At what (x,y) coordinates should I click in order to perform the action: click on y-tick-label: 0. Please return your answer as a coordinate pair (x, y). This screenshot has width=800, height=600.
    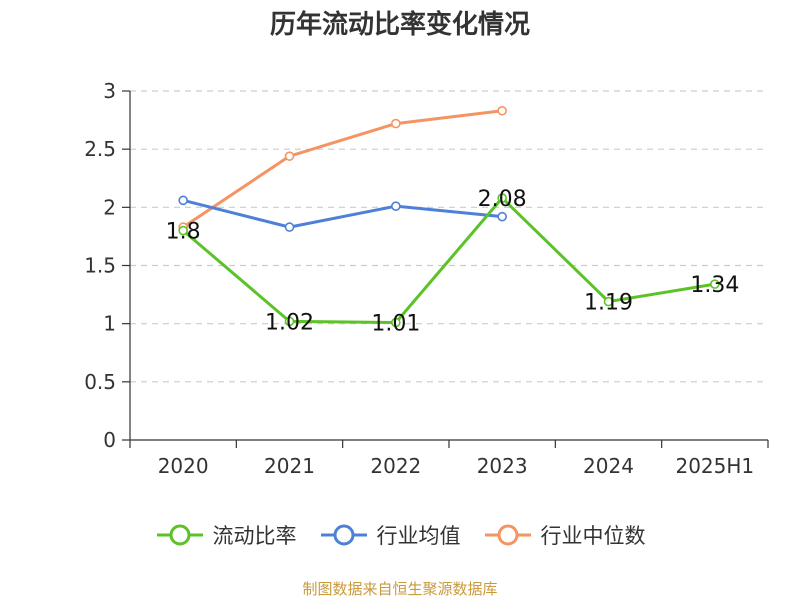
    Looking at the image, I should click on (109, 440).